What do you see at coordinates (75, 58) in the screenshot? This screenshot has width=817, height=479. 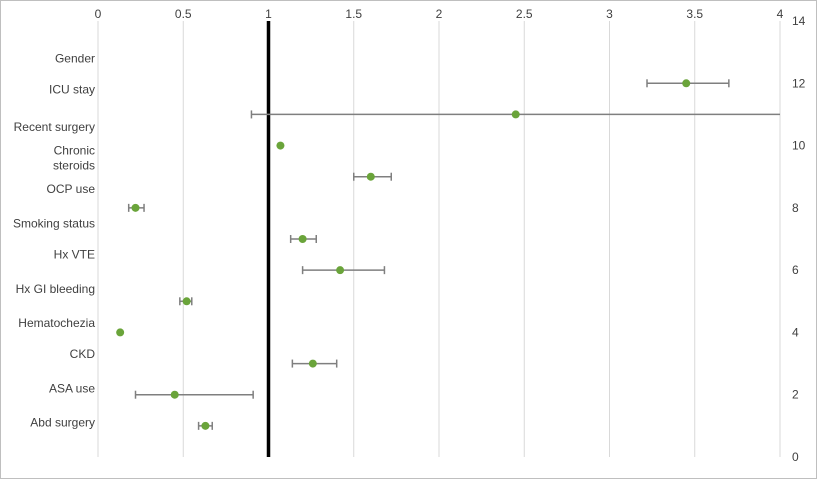 I see `category-label: Gender` at bounding box center [75, 58].